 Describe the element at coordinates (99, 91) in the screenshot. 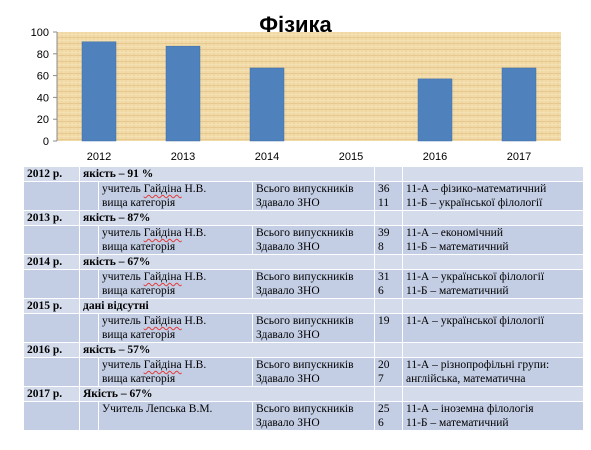

I see `bar-2012` at that location.